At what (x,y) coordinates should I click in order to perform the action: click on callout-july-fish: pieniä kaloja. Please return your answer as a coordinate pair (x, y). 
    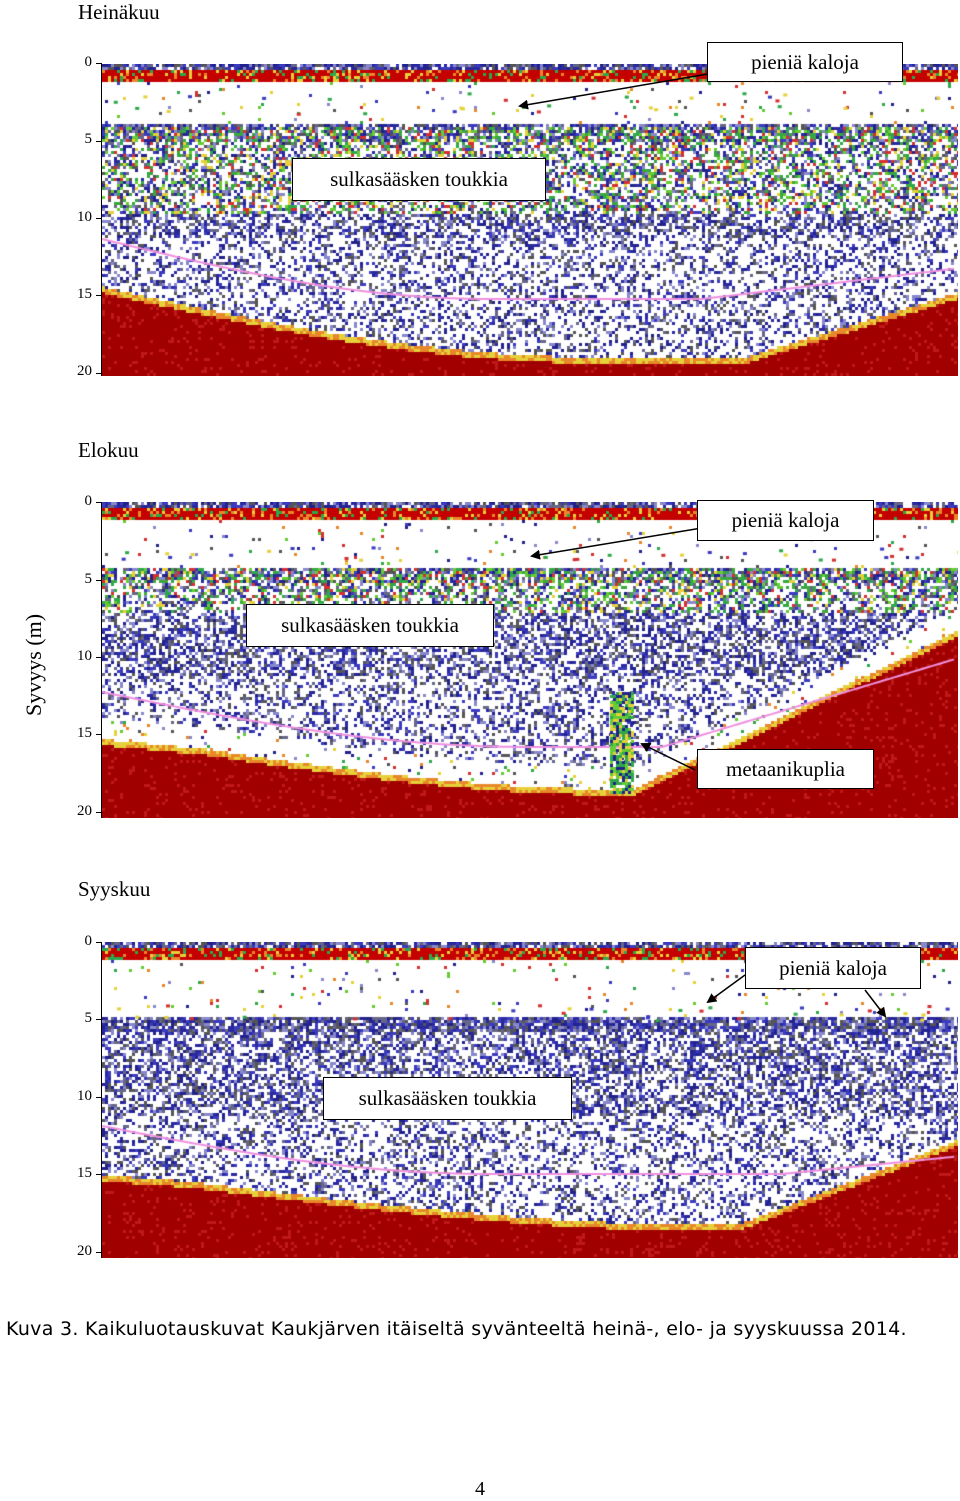
    Looking at the image, I should click on (805, 62).